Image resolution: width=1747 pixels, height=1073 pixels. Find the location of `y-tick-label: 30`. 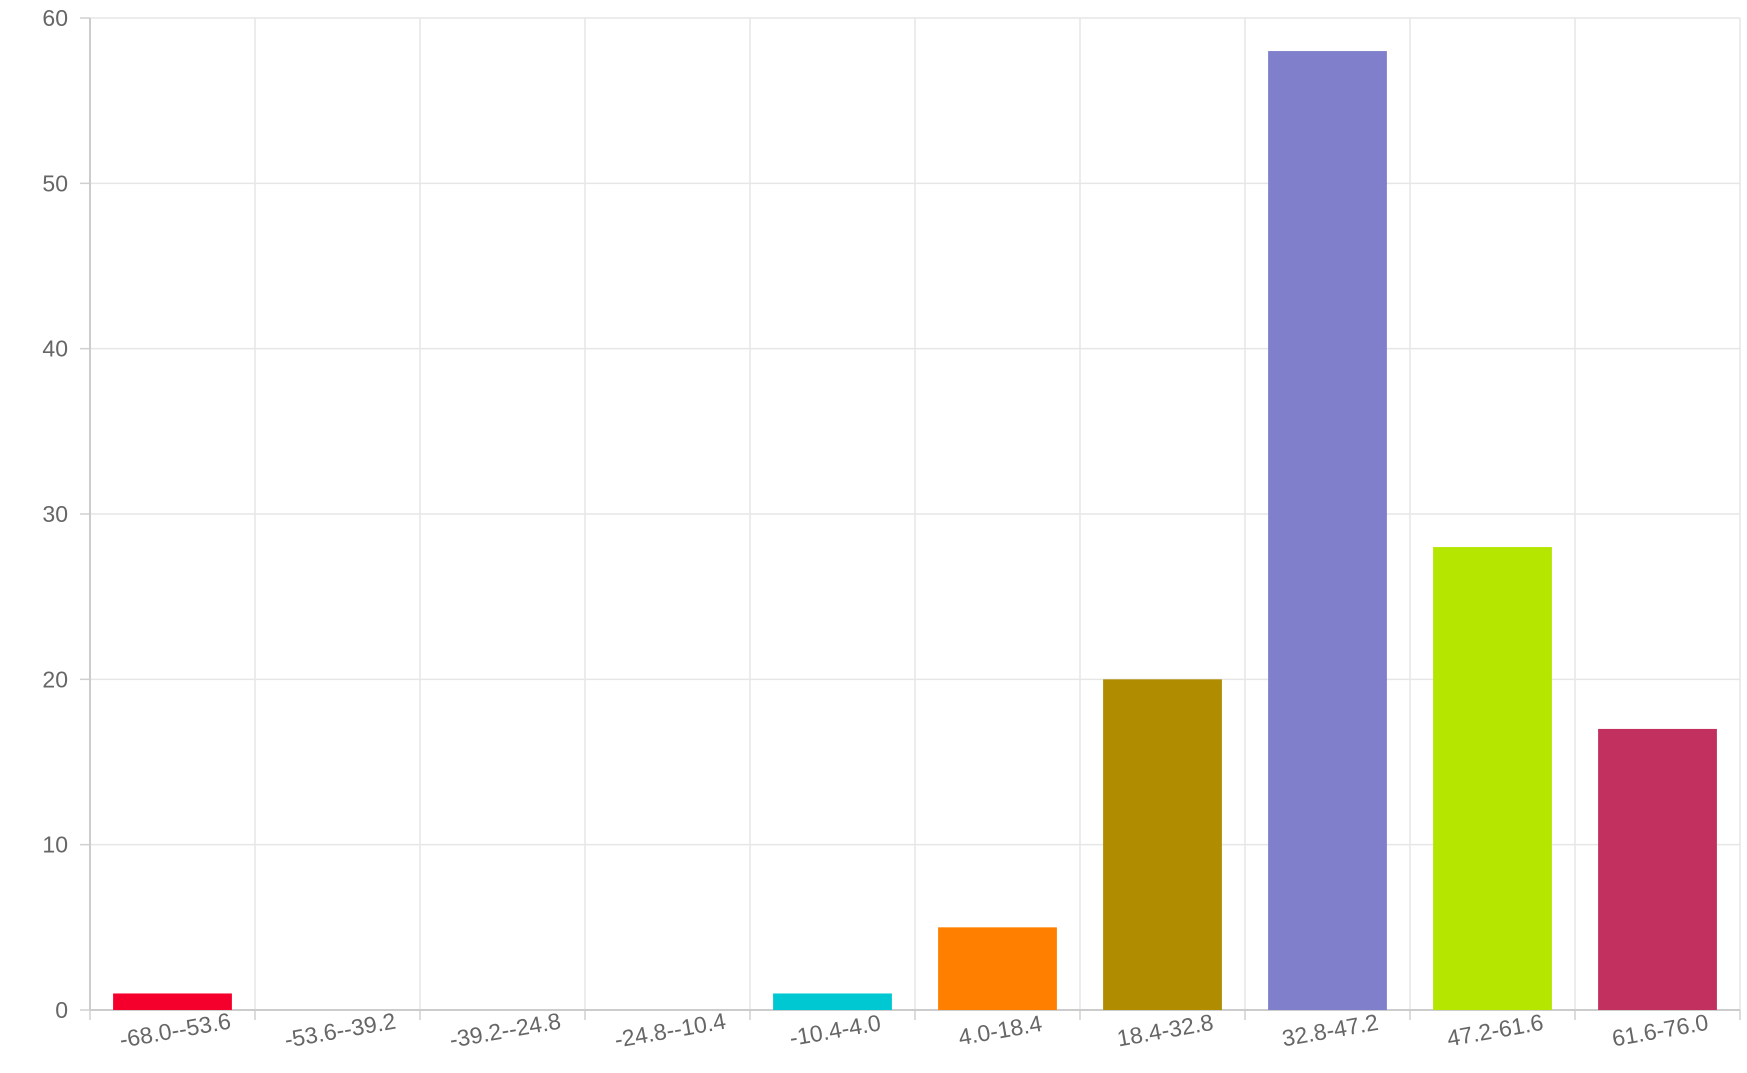

y-tick-label: 30 is located at coordinates (55, 514).